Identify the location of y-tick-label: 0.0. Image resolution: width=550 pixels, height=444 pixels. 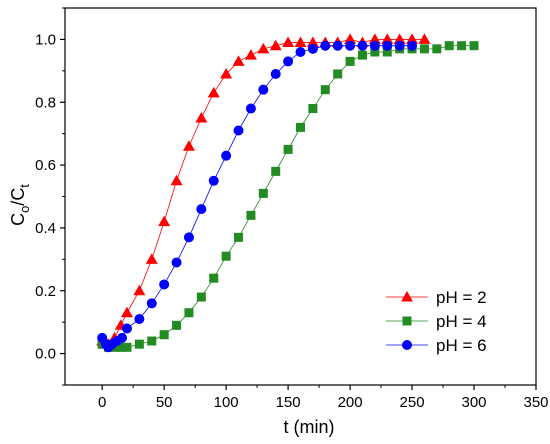
(45, 354).